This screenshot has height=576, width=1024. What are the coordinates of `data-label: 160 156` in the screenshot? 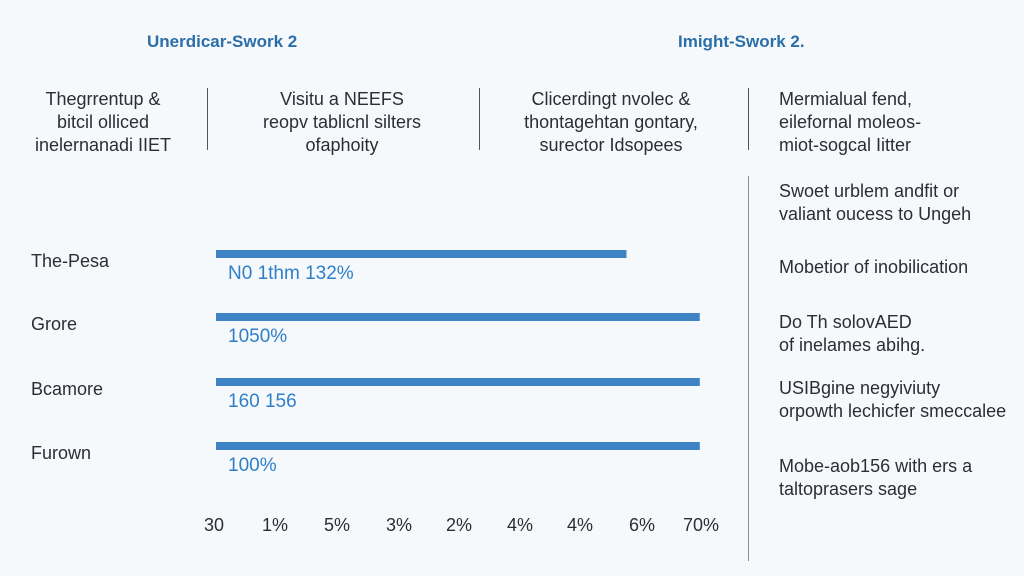 It's located at (262, 401).